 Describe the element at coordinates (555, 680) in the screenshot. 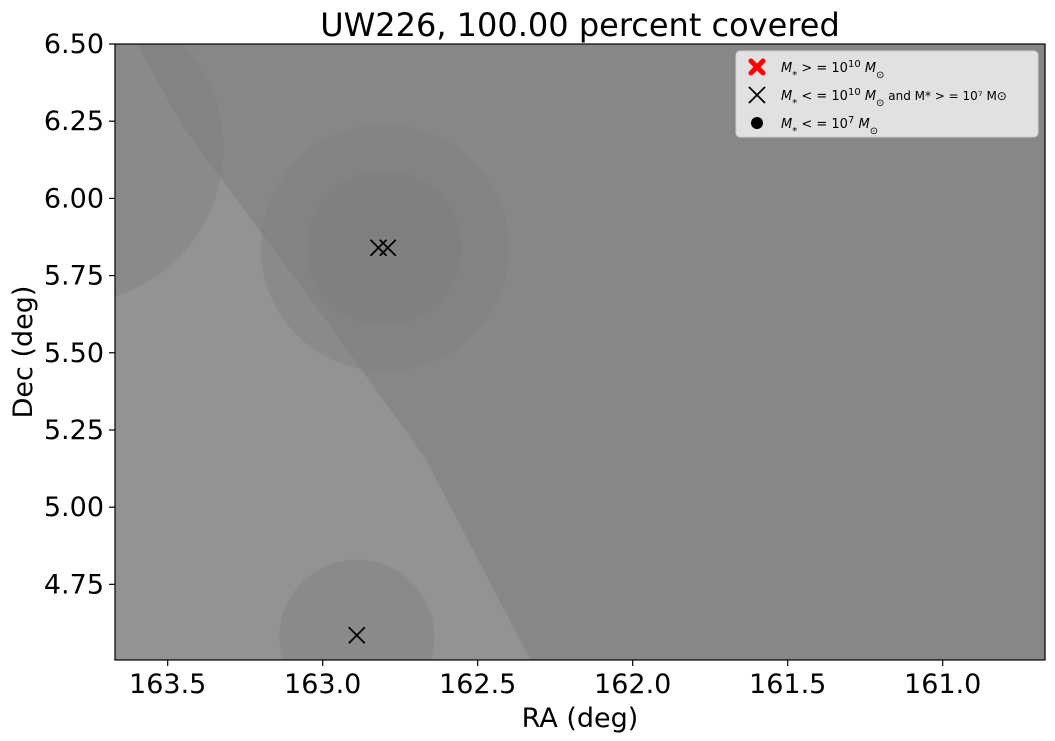

I see `x-axis-ticks: 163.5 163.0 162.5 162.0 161.5 161.0` at that location.